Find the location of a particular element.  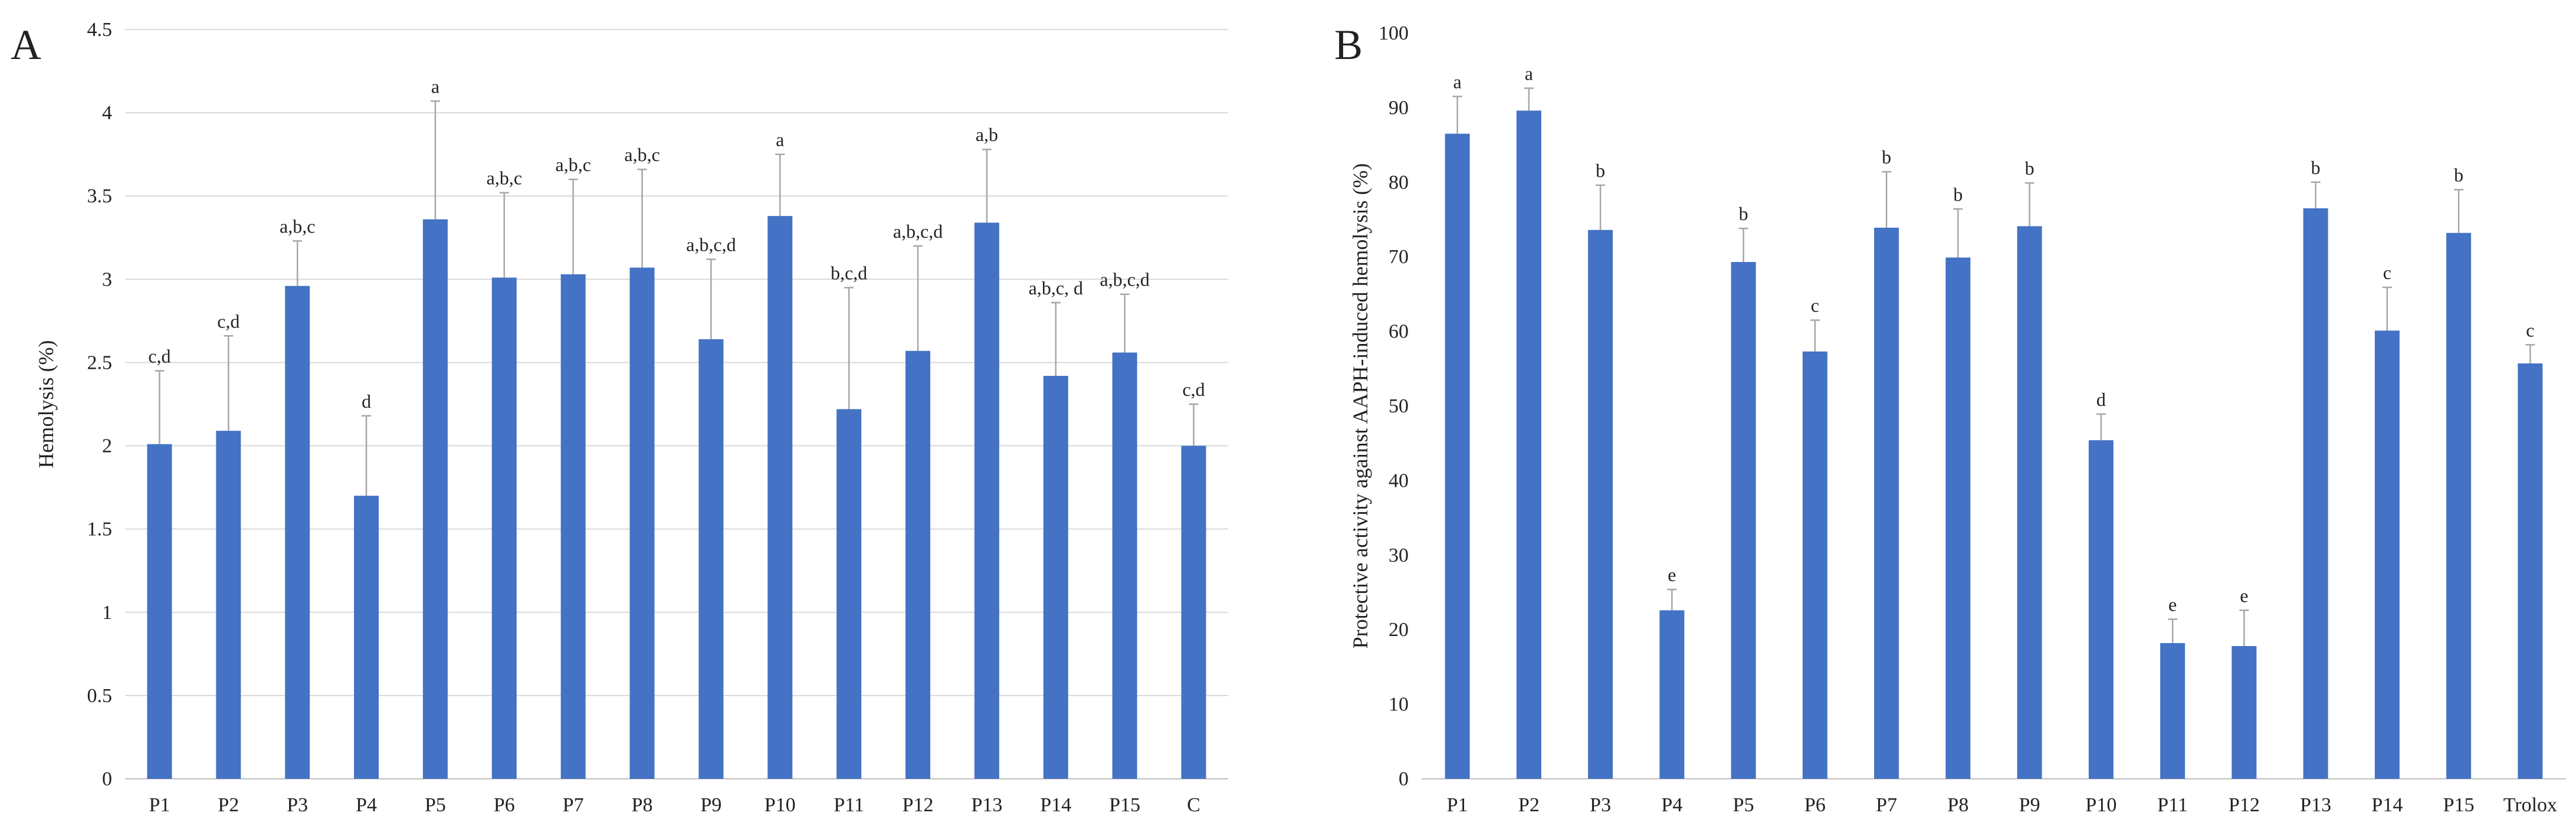

bar-a-p13 is located at coordinates (986, 500).